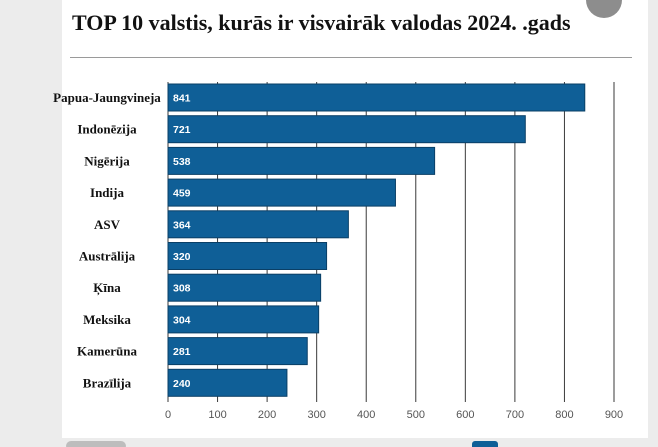  I want to click on bar-value-label: 841, so click(182, 99).